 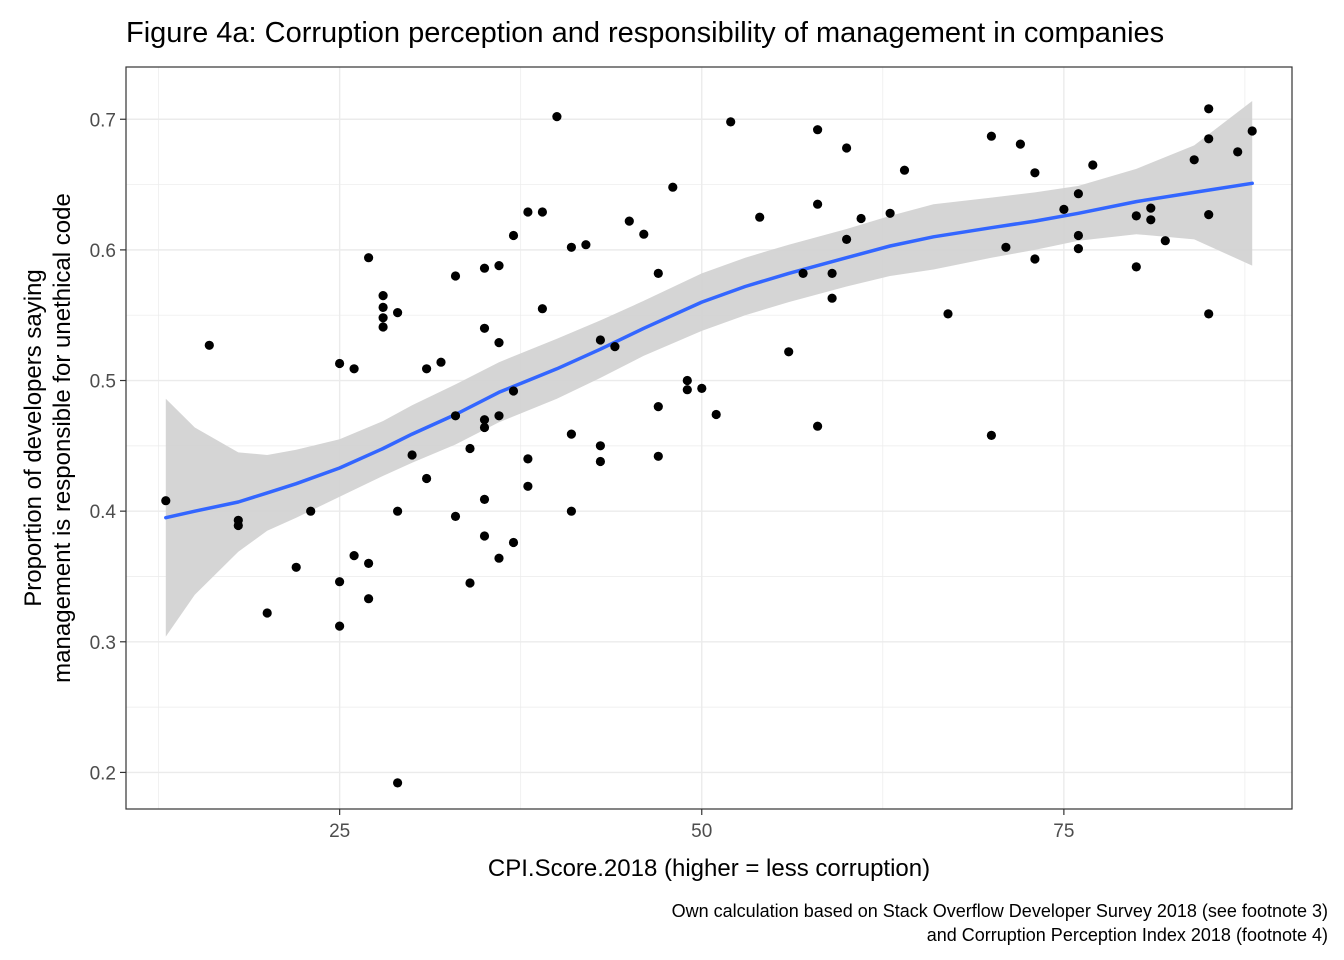 What do you see at coordinates (108, 447) in the screenshot?
I see `y-axis: 0.2 0.3 0.4 0.5 0.6 0.7` at bounding box center [108, 447].